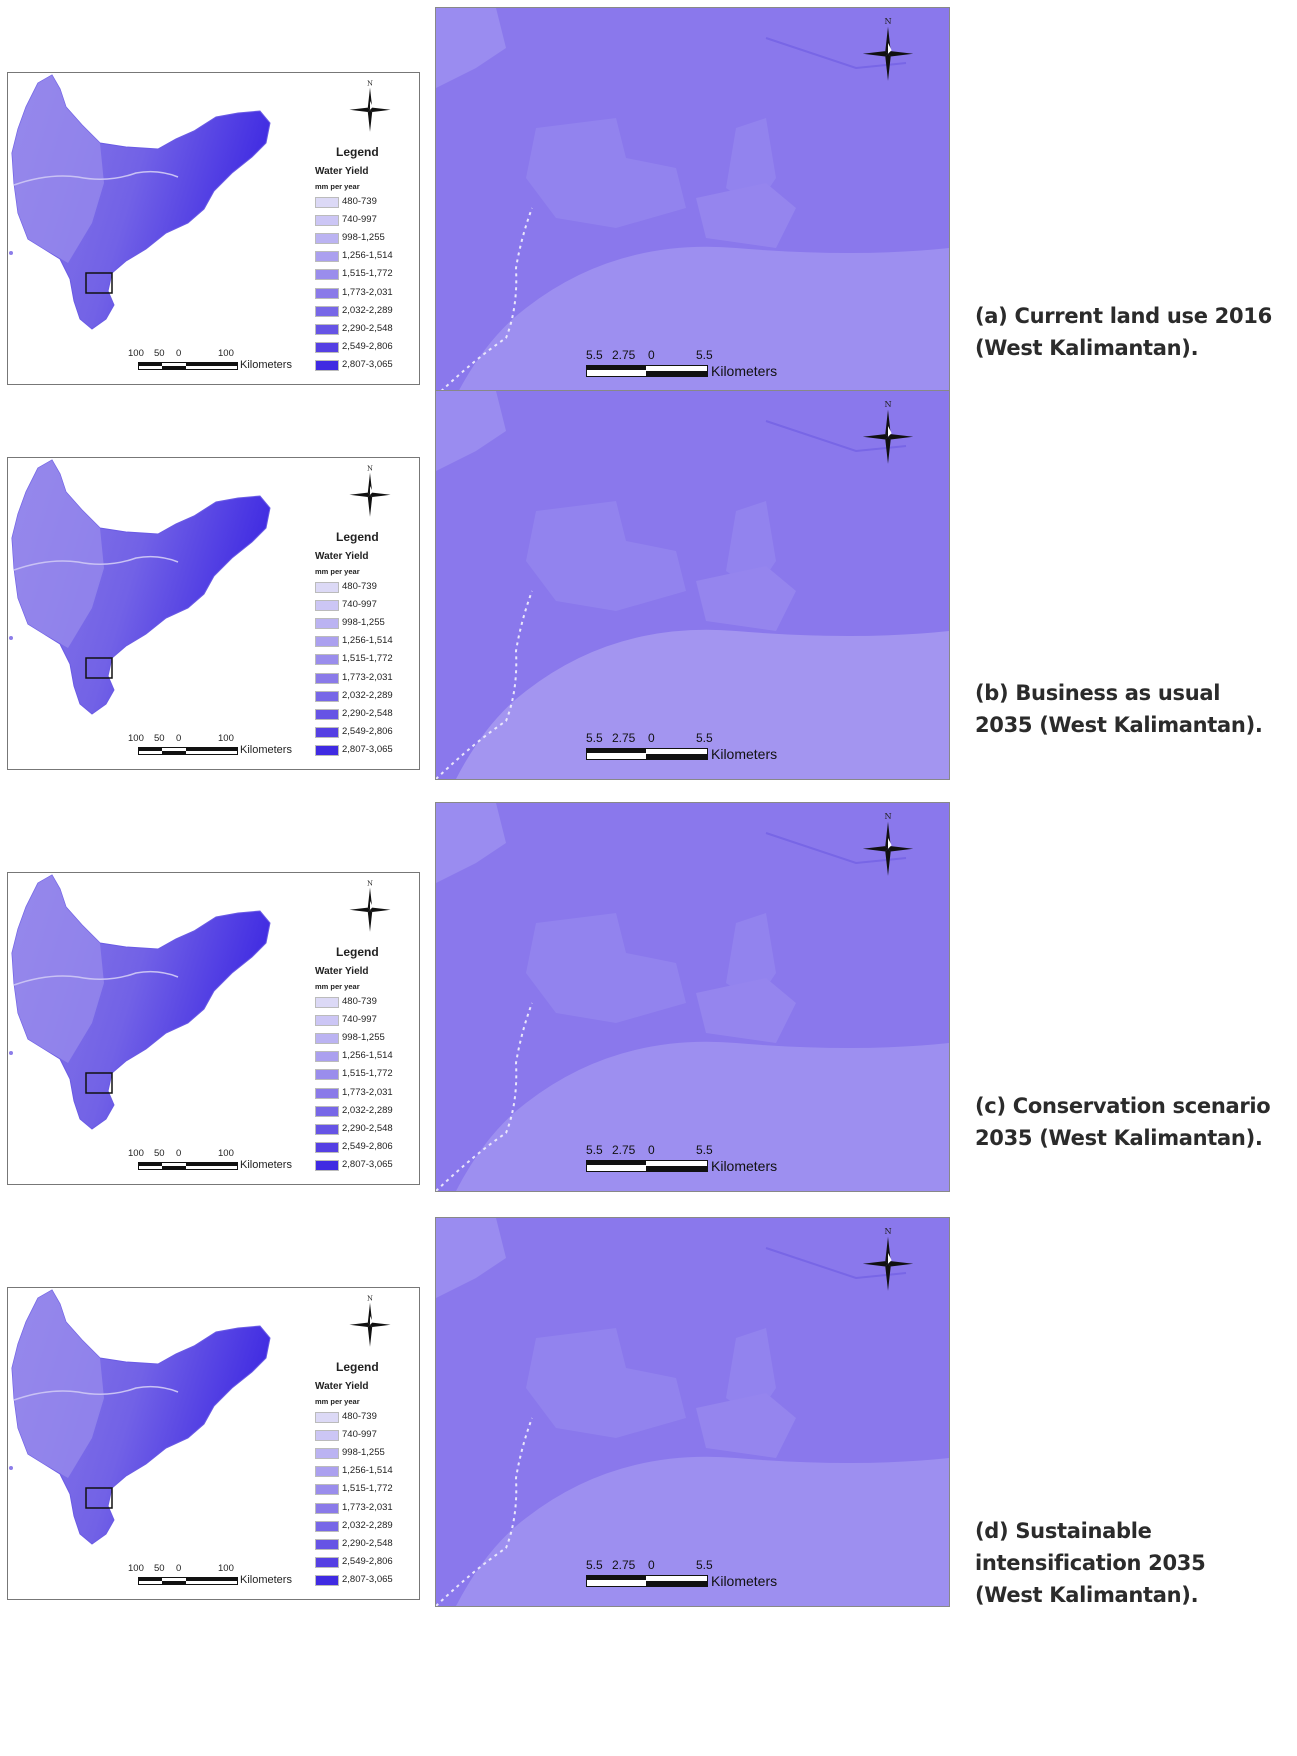 The height and width of the screenshot is (1756, 1297). I want to click on north-arrow-small: N, so click(370, 493).